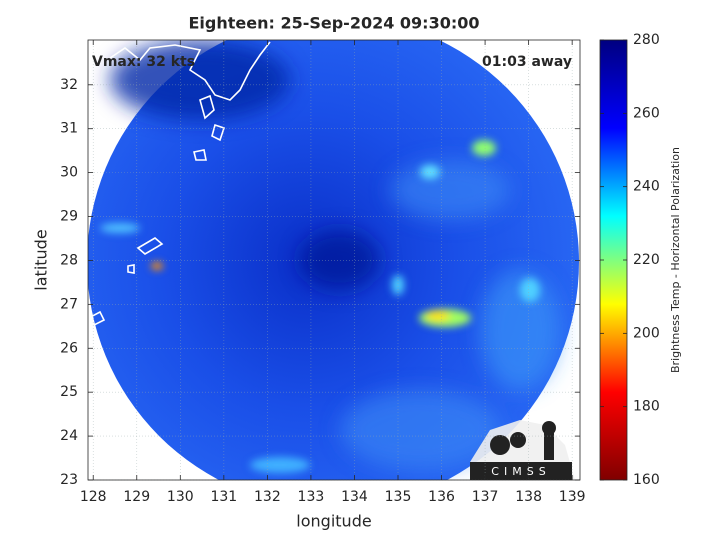 The image size is (720, 540). What do you see at coordinates (143, 62) in the screenshot?
I see `annotation: Vmax: 32 kts` at bounding box center [143, 62].